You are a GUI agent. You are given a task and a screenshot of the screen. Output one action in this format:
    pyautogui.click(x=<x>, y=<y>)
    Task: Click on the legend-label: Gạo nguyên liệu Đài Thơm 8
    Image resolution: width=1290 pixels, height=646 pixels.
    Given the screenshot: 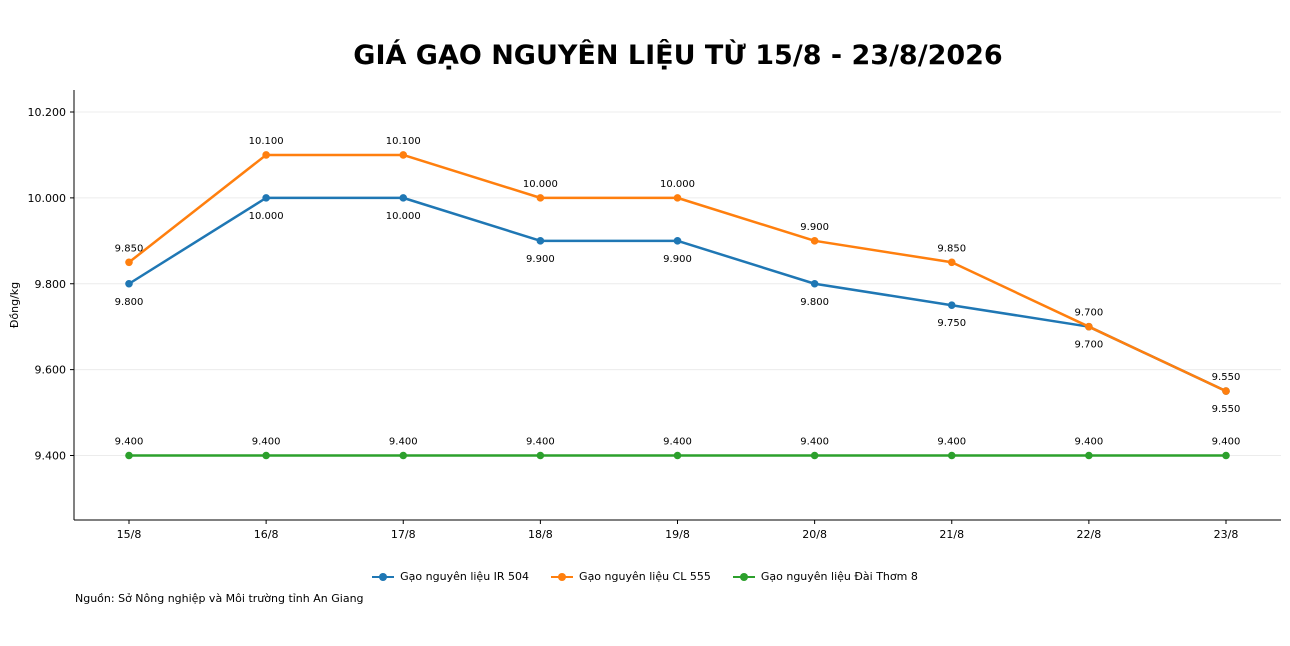 What is the action you would take?
    pyautogui.click(x=839, y=576)
    